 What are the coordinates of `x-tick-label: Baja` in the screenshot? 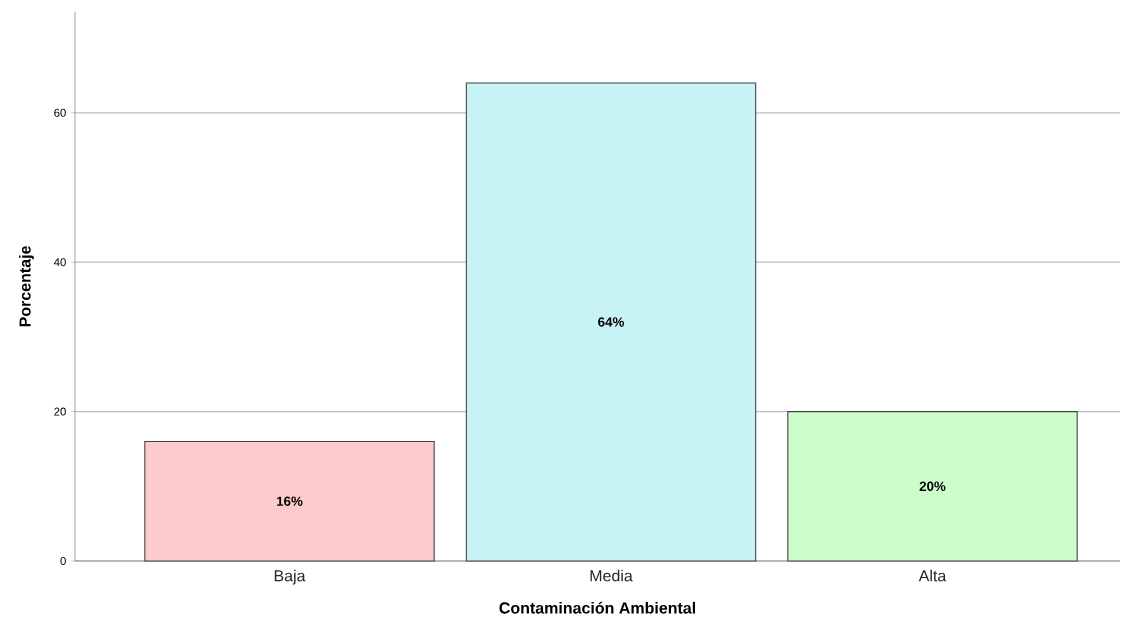 It's located at (290, 577).